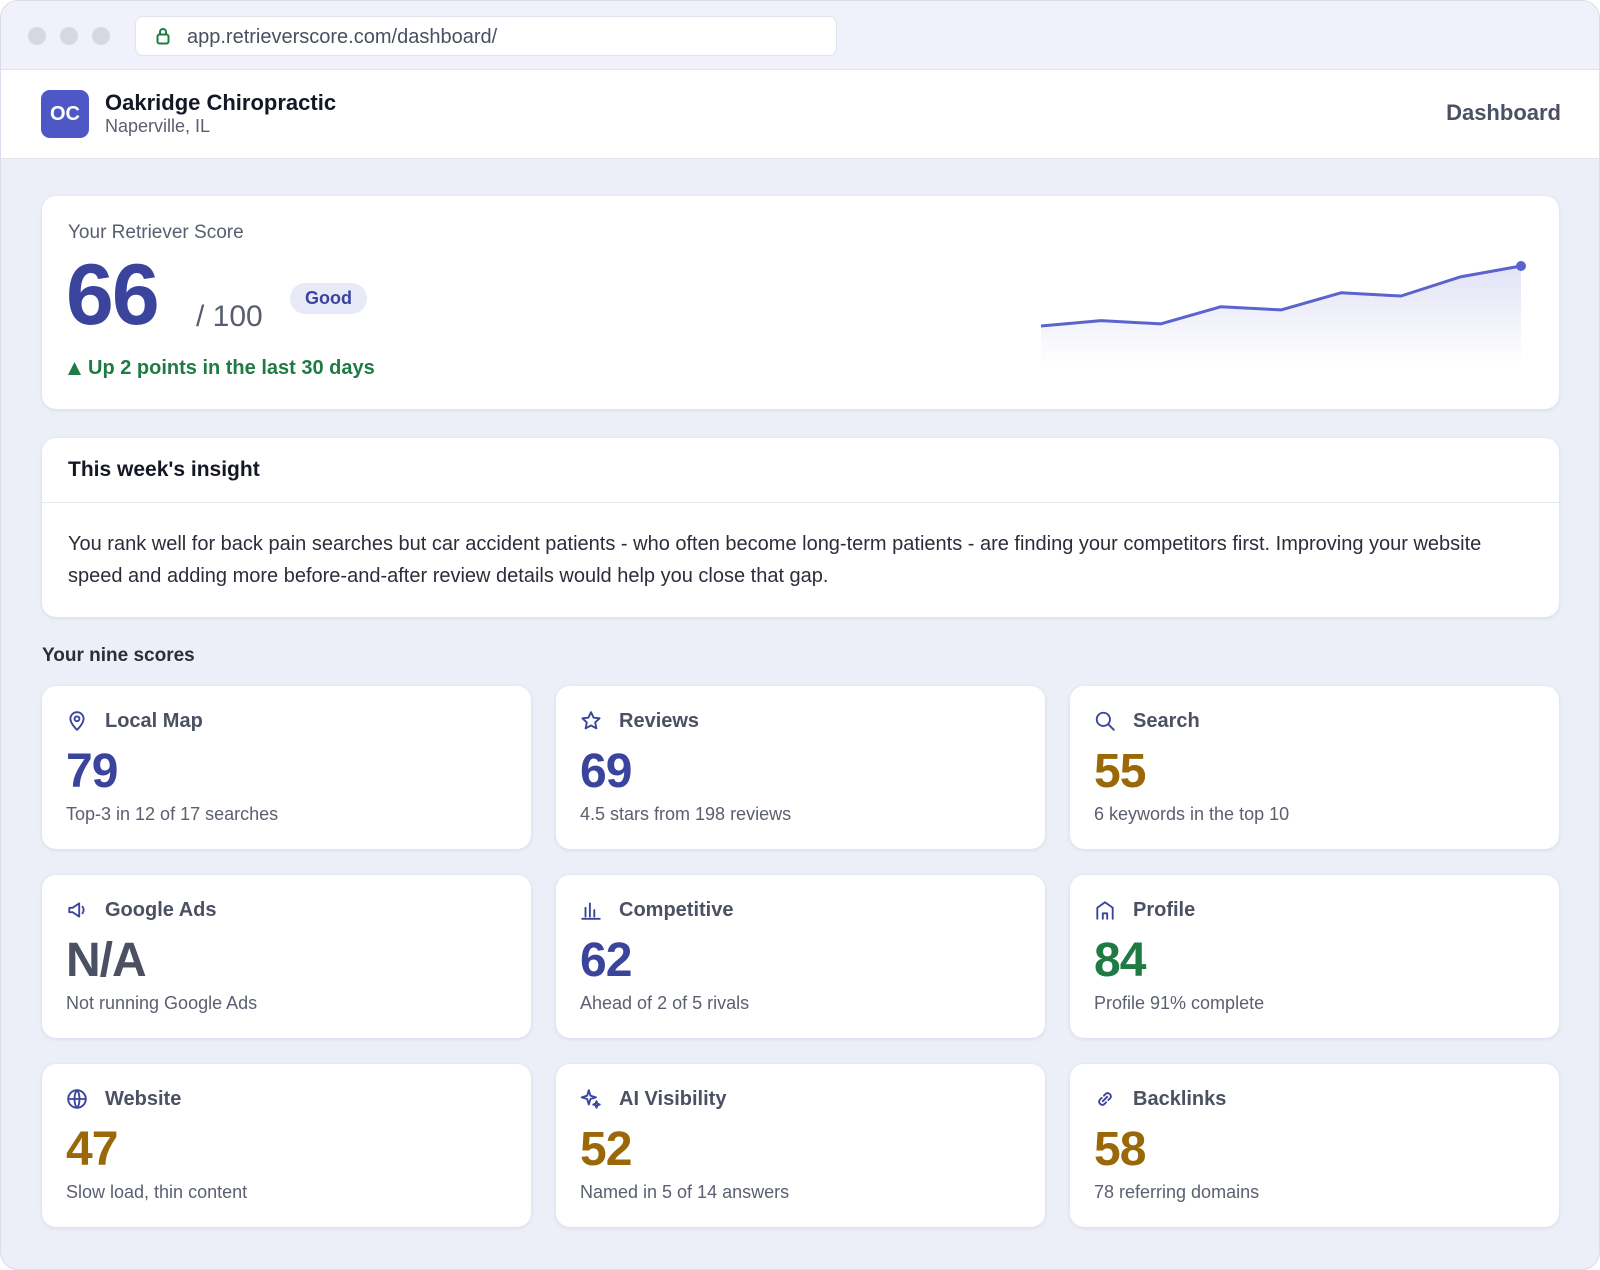  I want to click on sparkline-area, so click(1281, 316).